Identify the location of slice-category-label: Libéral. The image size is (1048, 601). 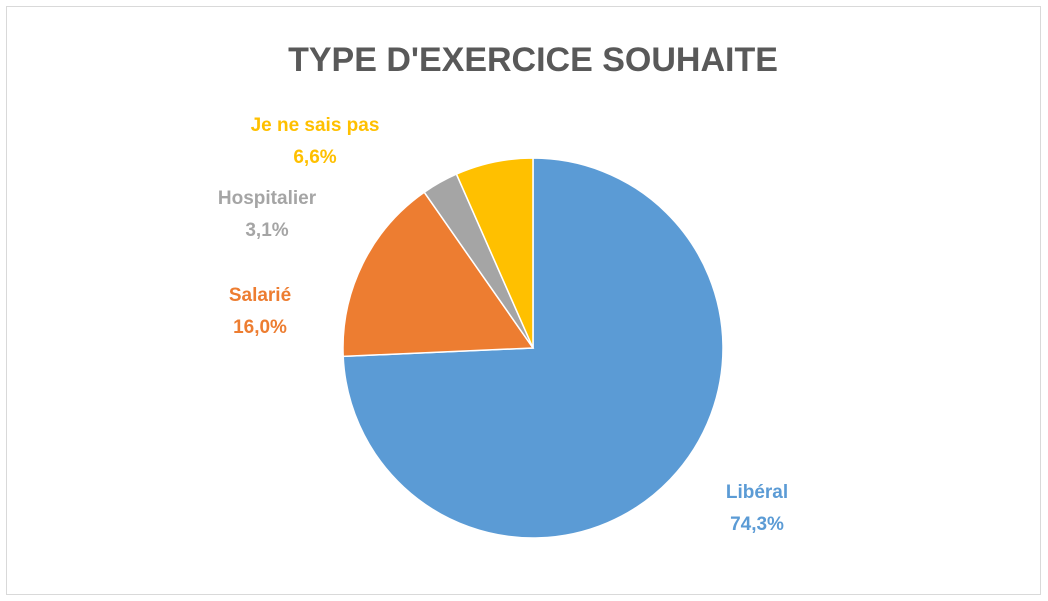
(757, 492).